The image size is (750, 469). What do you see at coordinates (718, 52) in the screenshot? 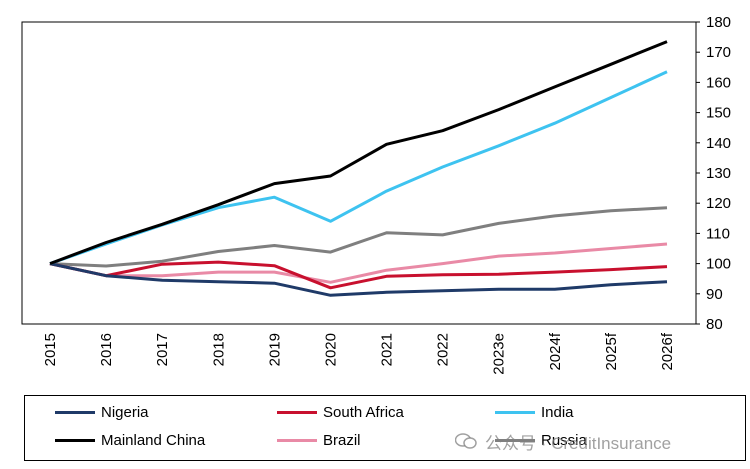
I see `y-tick-label: 170` at bounding box center [718, 52].